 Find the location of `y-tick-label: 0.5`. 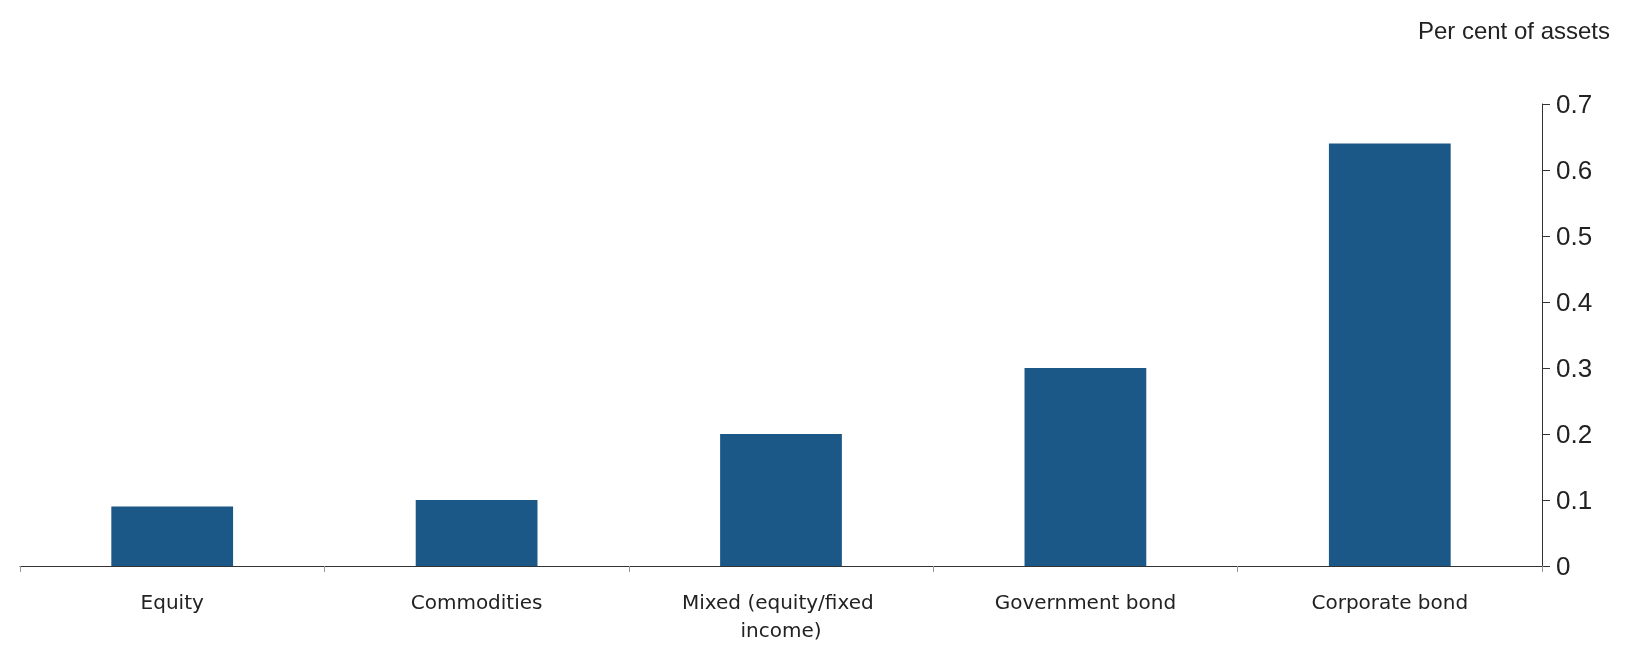

y-tick-label: 0.5 is located at coordinates (1574, 236).